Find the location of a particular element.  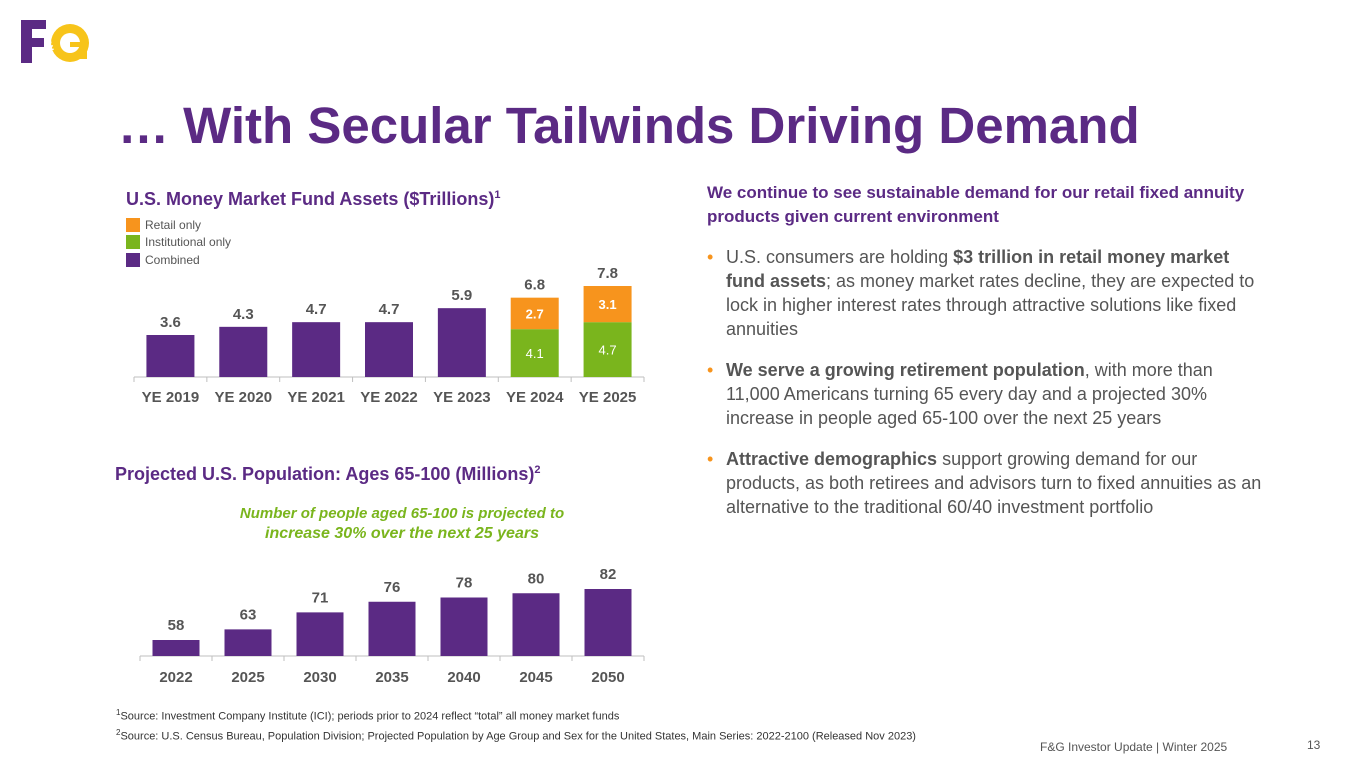

retail-value-label: 2.7 is located at coordinates (535, 313).